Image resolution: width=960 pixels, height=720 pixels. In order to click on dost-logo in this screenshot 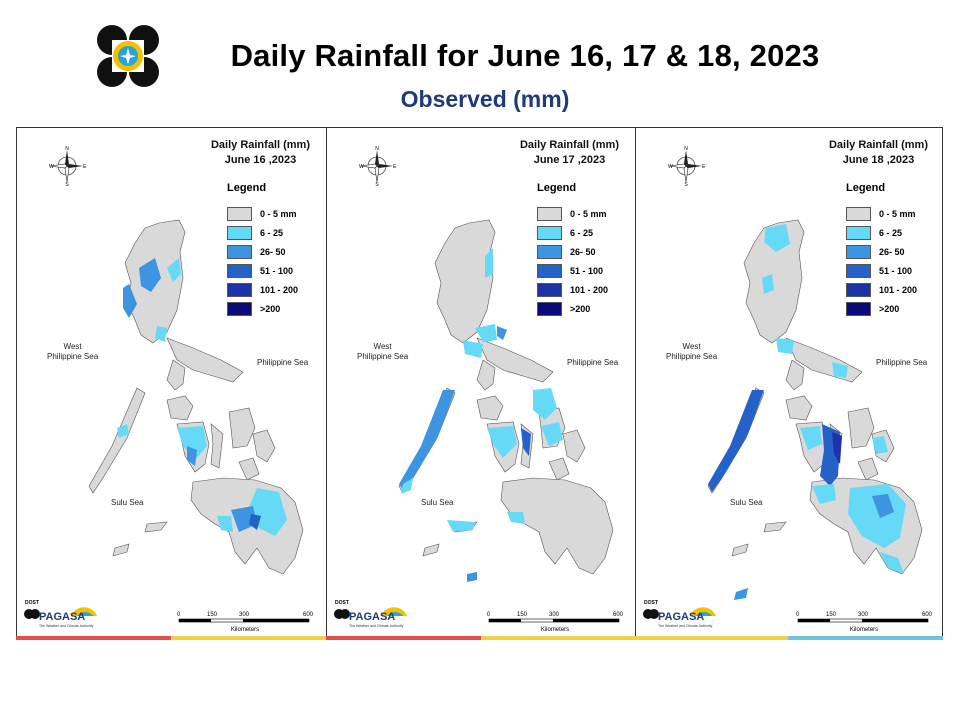, I will do `click(128, 56)`.